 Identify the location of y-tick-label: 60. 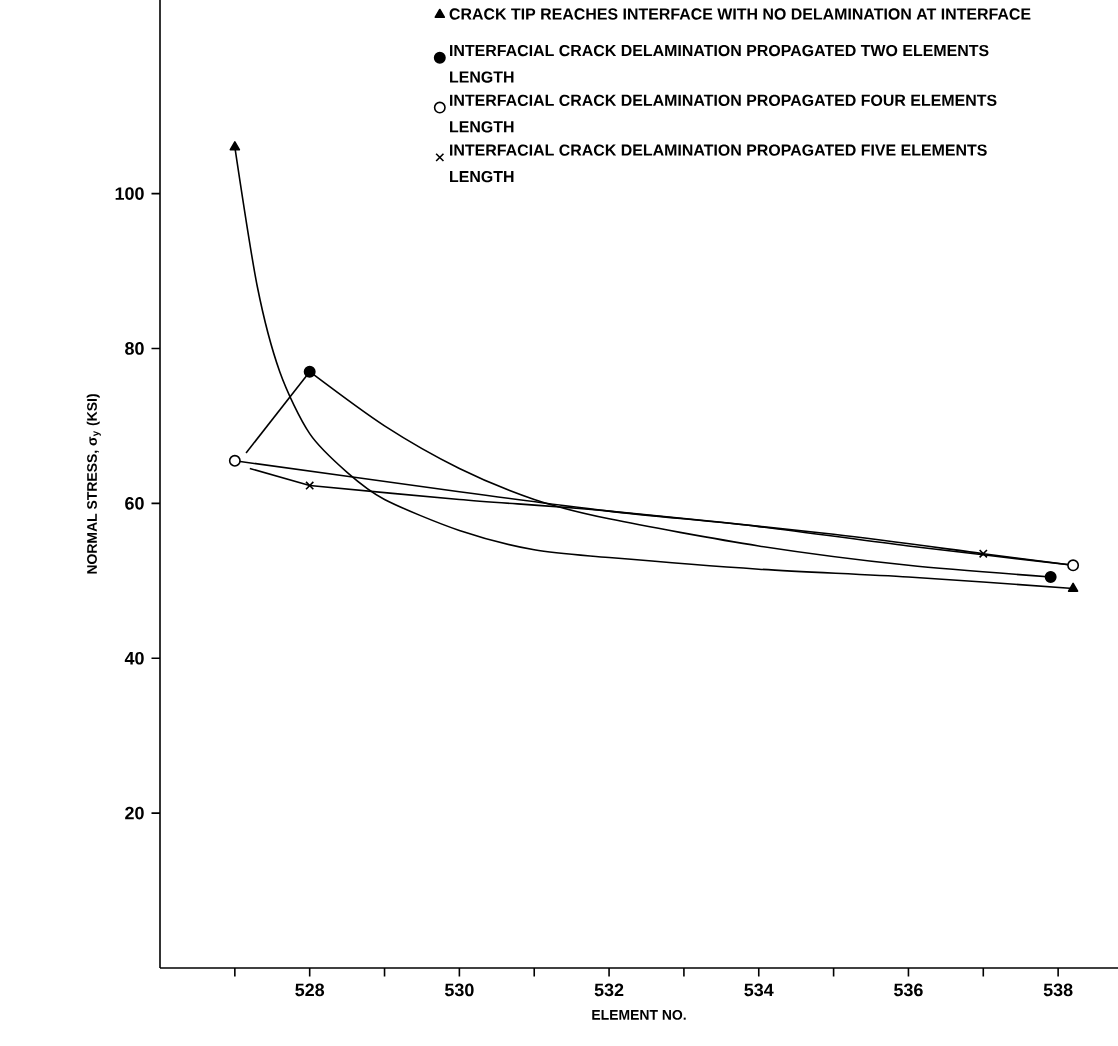
(134, 503).